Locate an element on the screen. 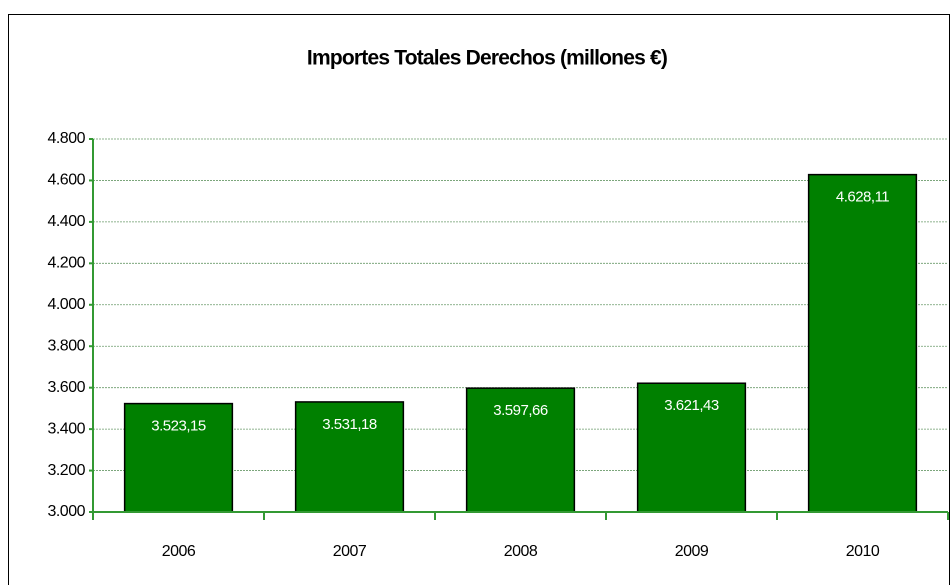 Image resolution: width=952 pixels, height=585 pixels. x-tick-label: 2010 is located at coordinates (863, 551).